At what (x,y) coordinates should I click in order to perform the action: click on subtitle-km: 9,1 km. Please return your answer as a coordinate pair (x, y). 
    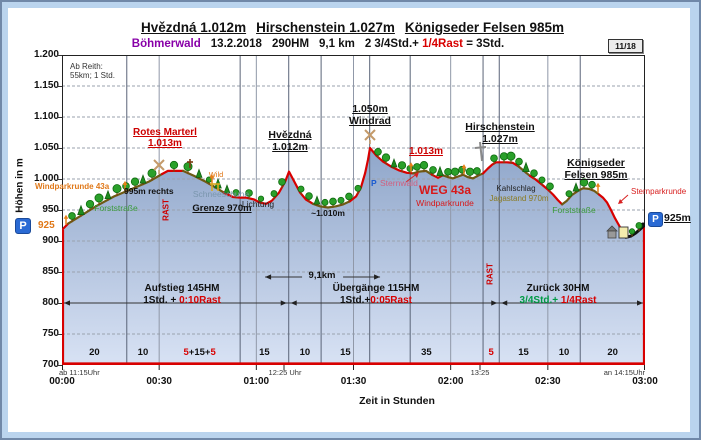
    Looking at the image, I should click on (337, 44).